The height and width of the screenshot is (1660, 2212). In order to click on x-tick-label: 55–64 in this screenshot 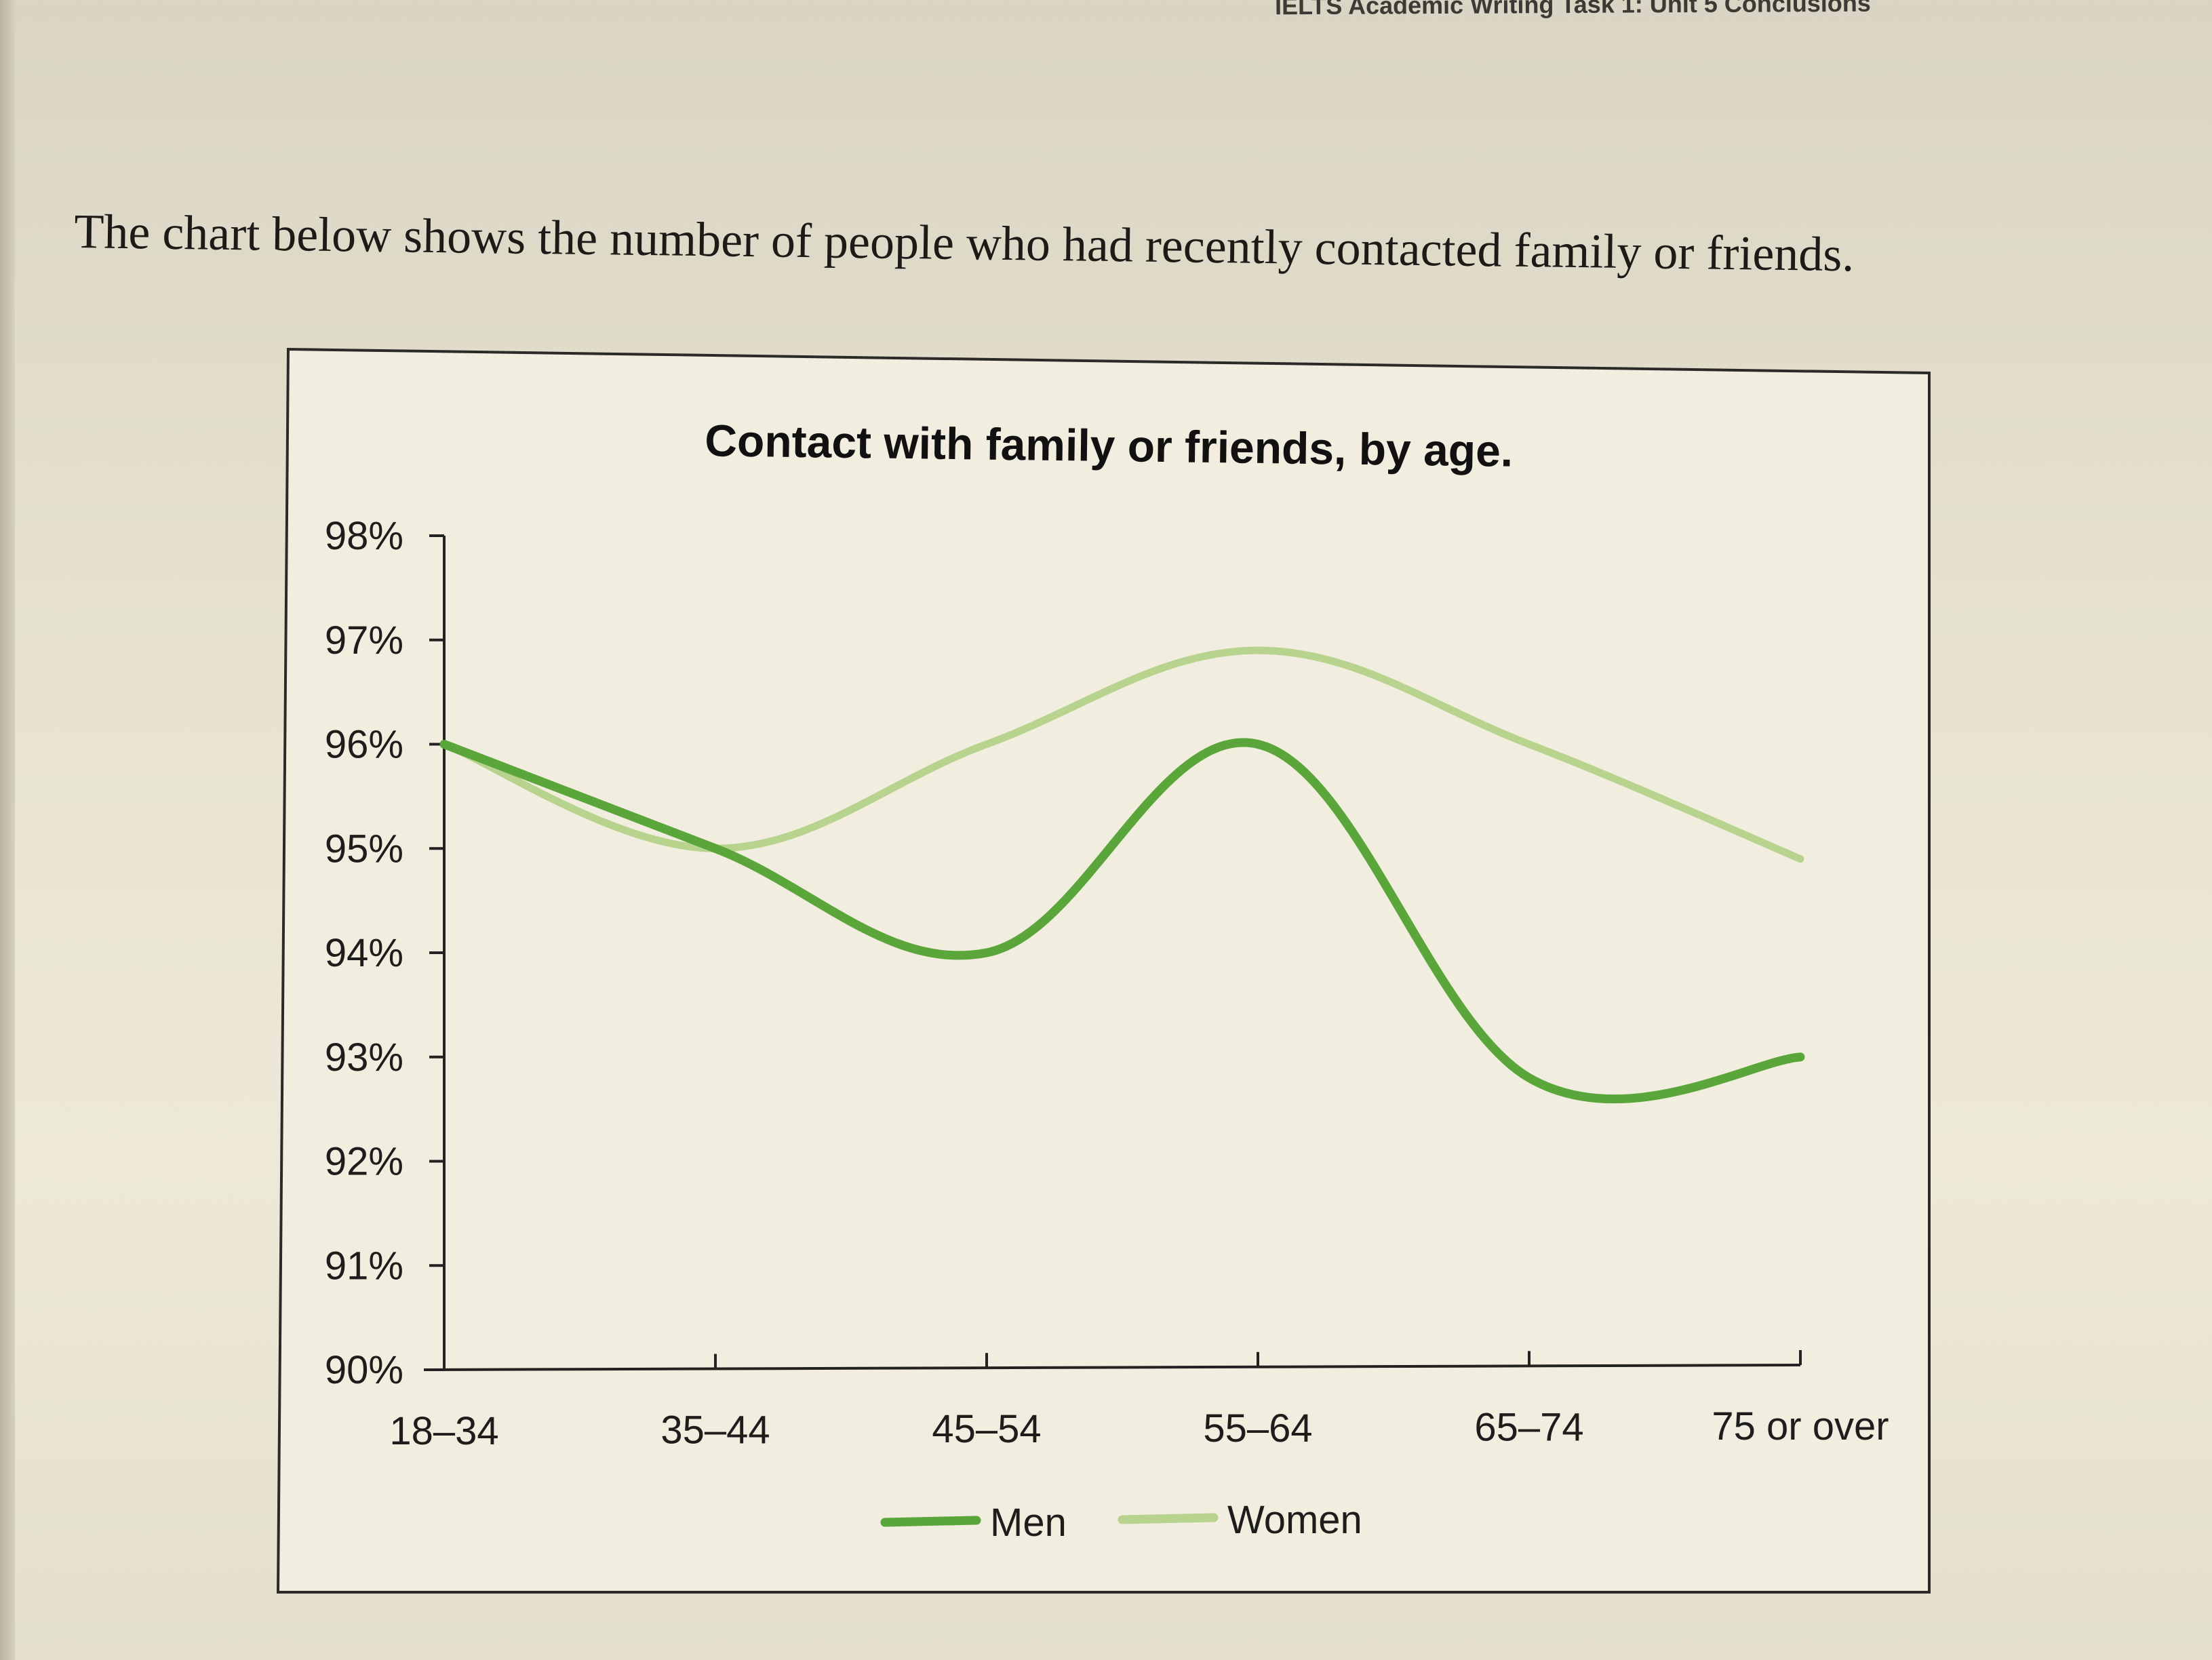, I will do `click(1258, 1428)`.